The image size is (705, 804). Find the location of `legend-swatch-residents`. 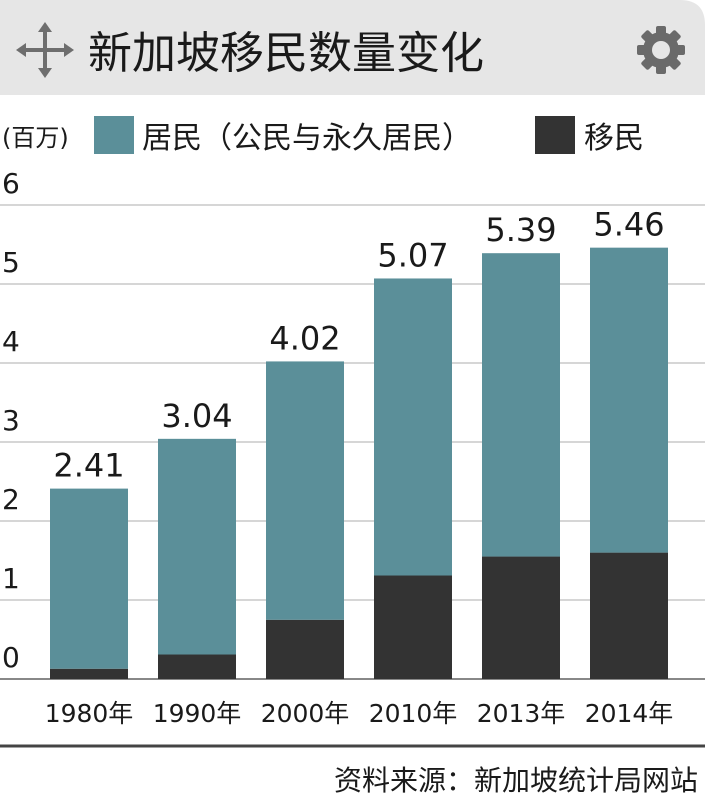

legend-swatch-residents is located at coordinates (114, 135).